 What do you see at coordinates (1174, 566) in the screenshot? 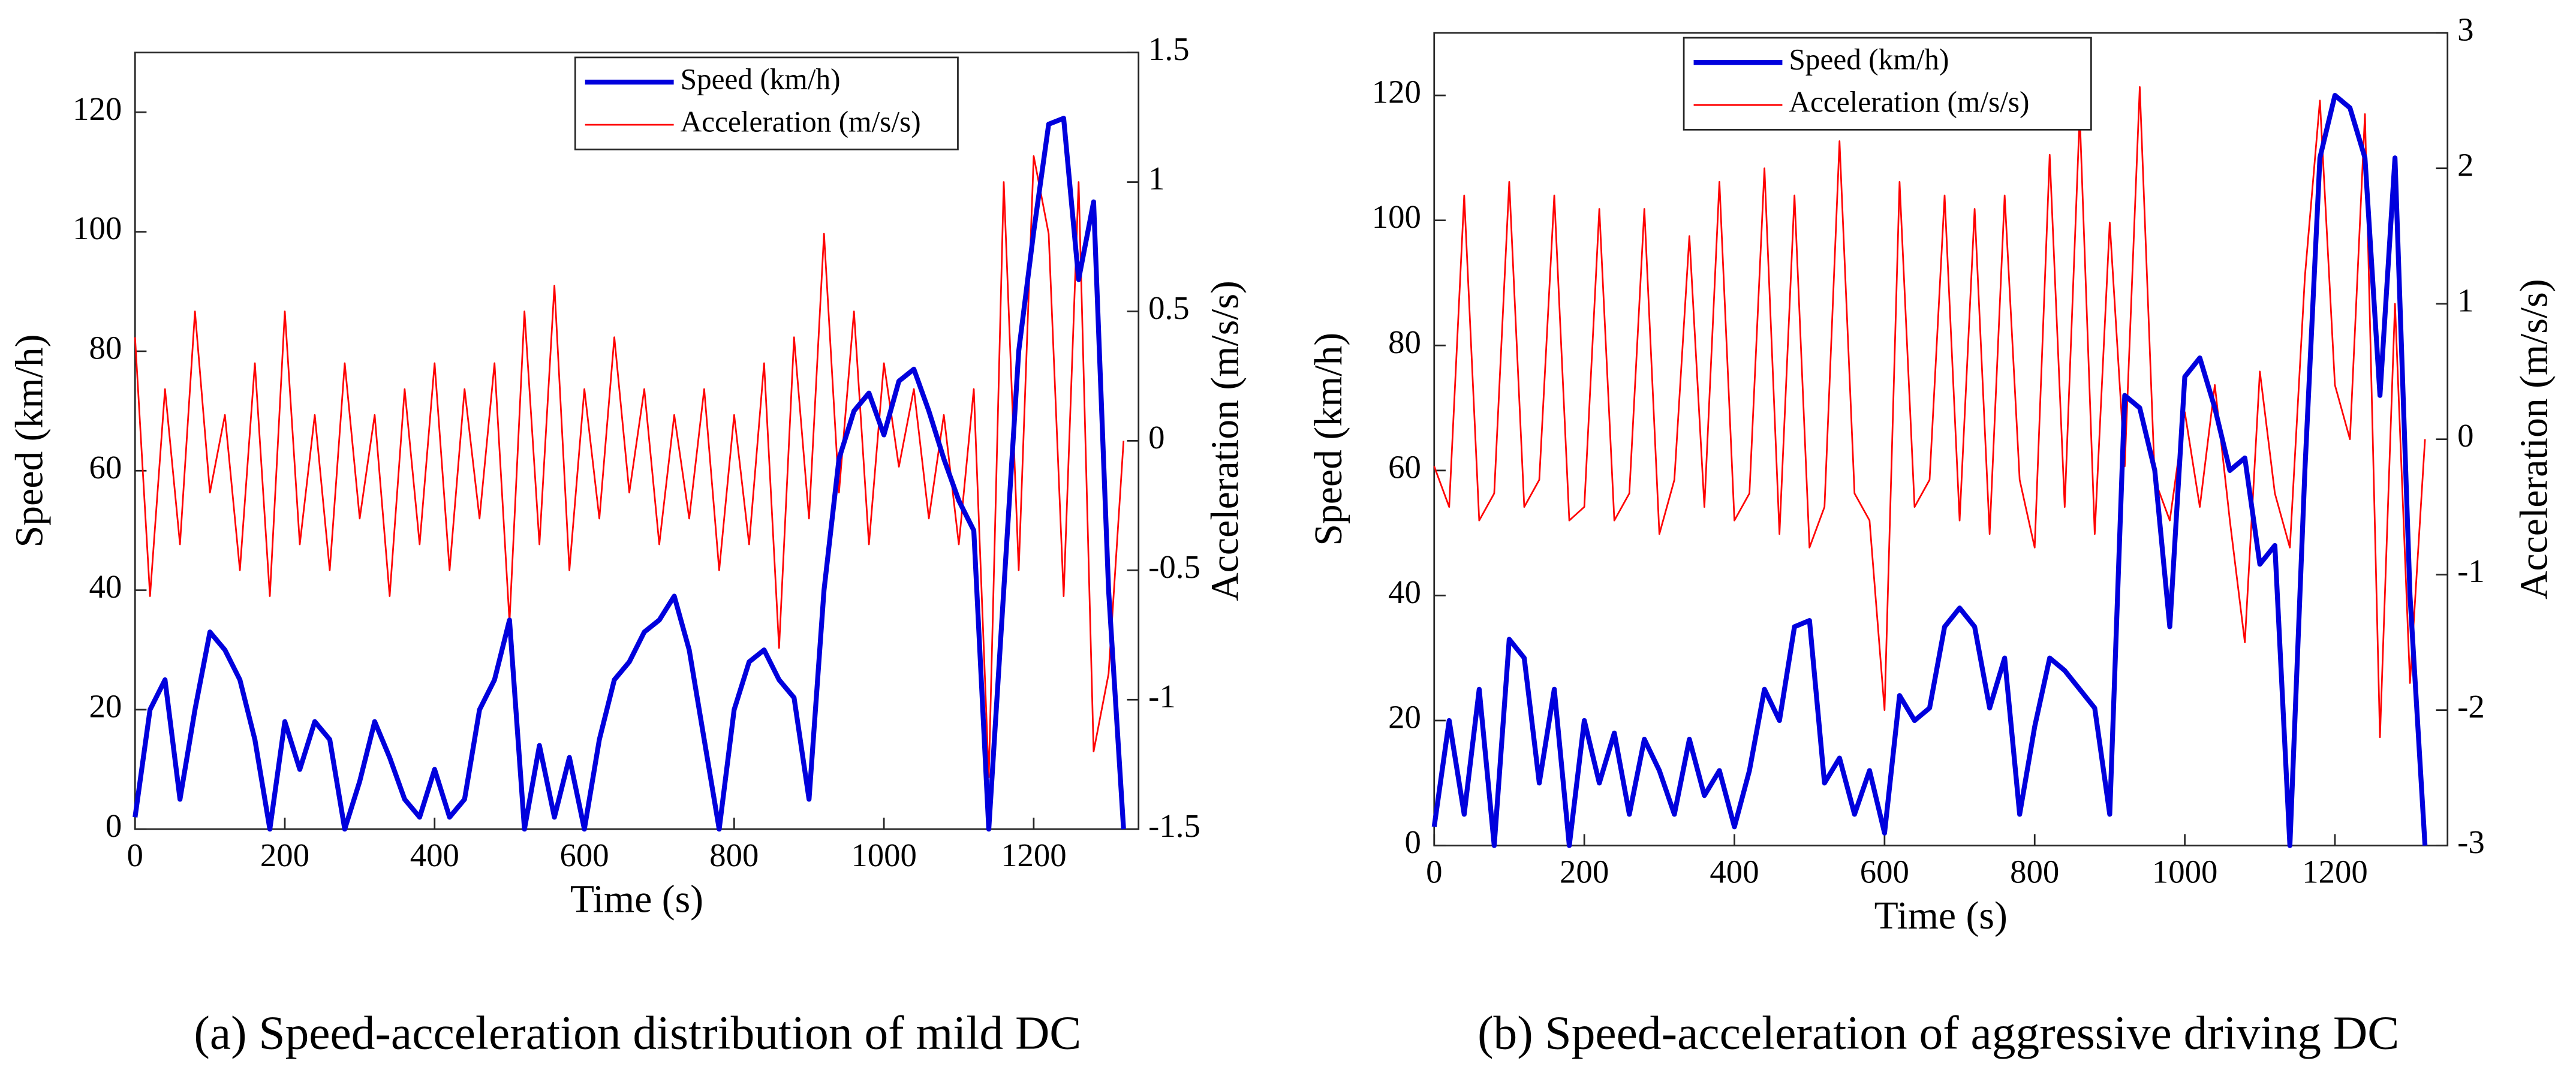
I see `y2-tick-label: -0.5` at bounding box center [1174, 566].